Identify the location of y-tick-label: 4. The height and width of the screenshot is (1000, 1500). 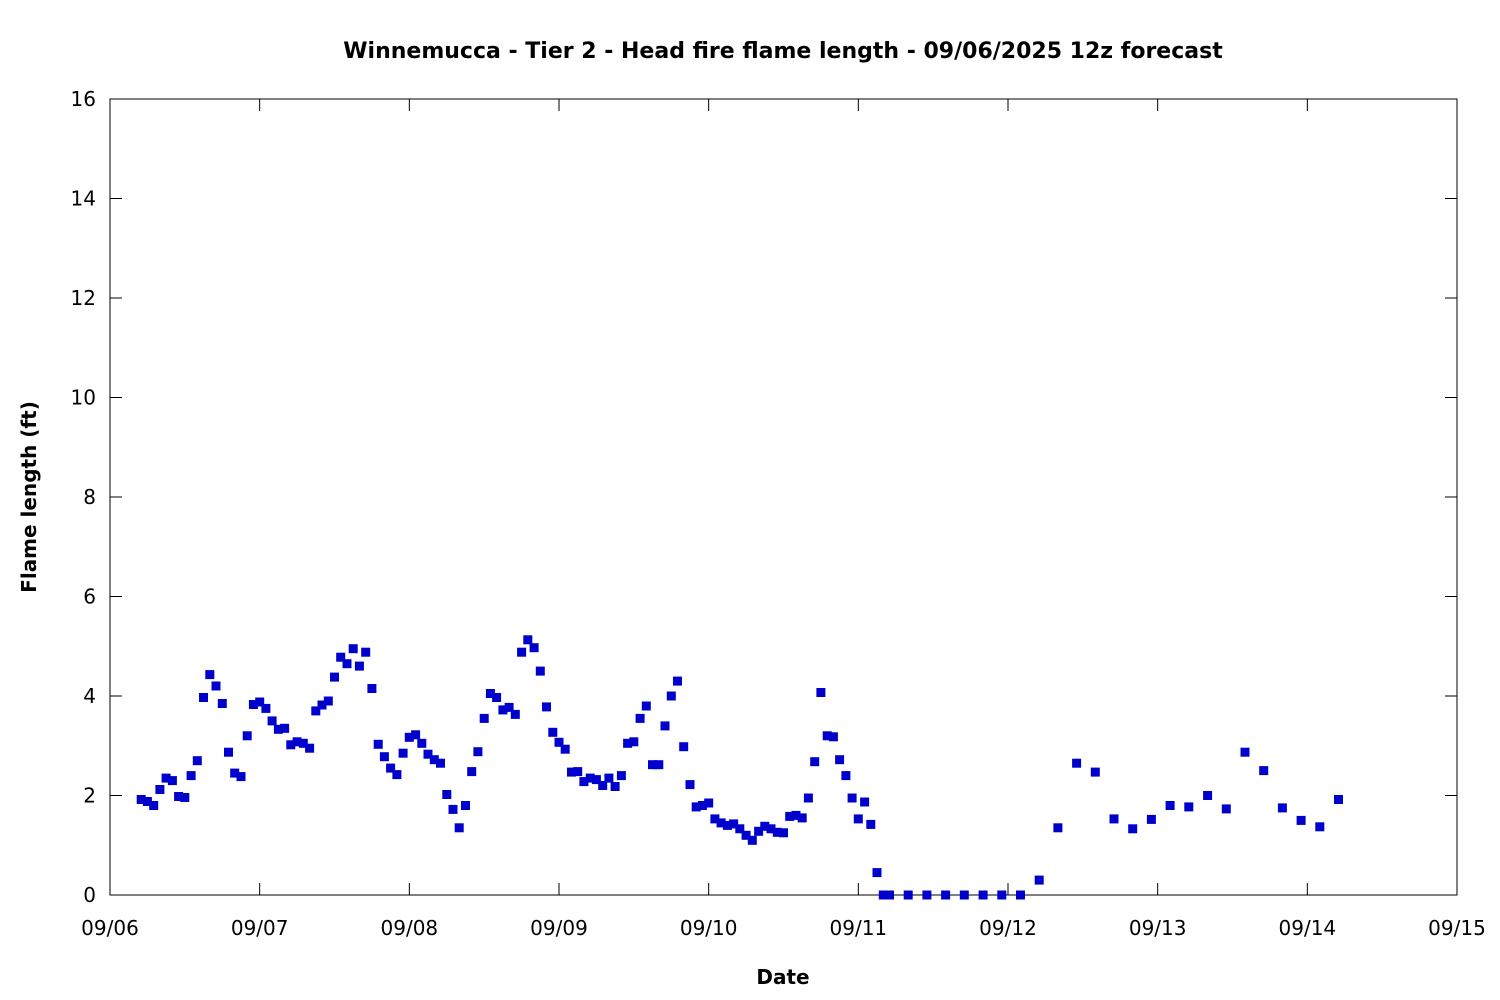
(89, 696).